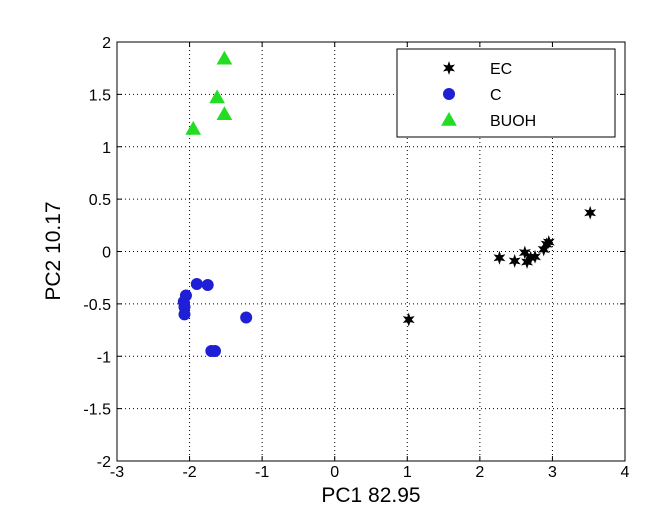 This screenshot has width=655, height=526. What do you see at coordinates (370, 495) in the screenshot?
I see `x-axis-label: PC1 82.95` at bounding box center [370, 495].